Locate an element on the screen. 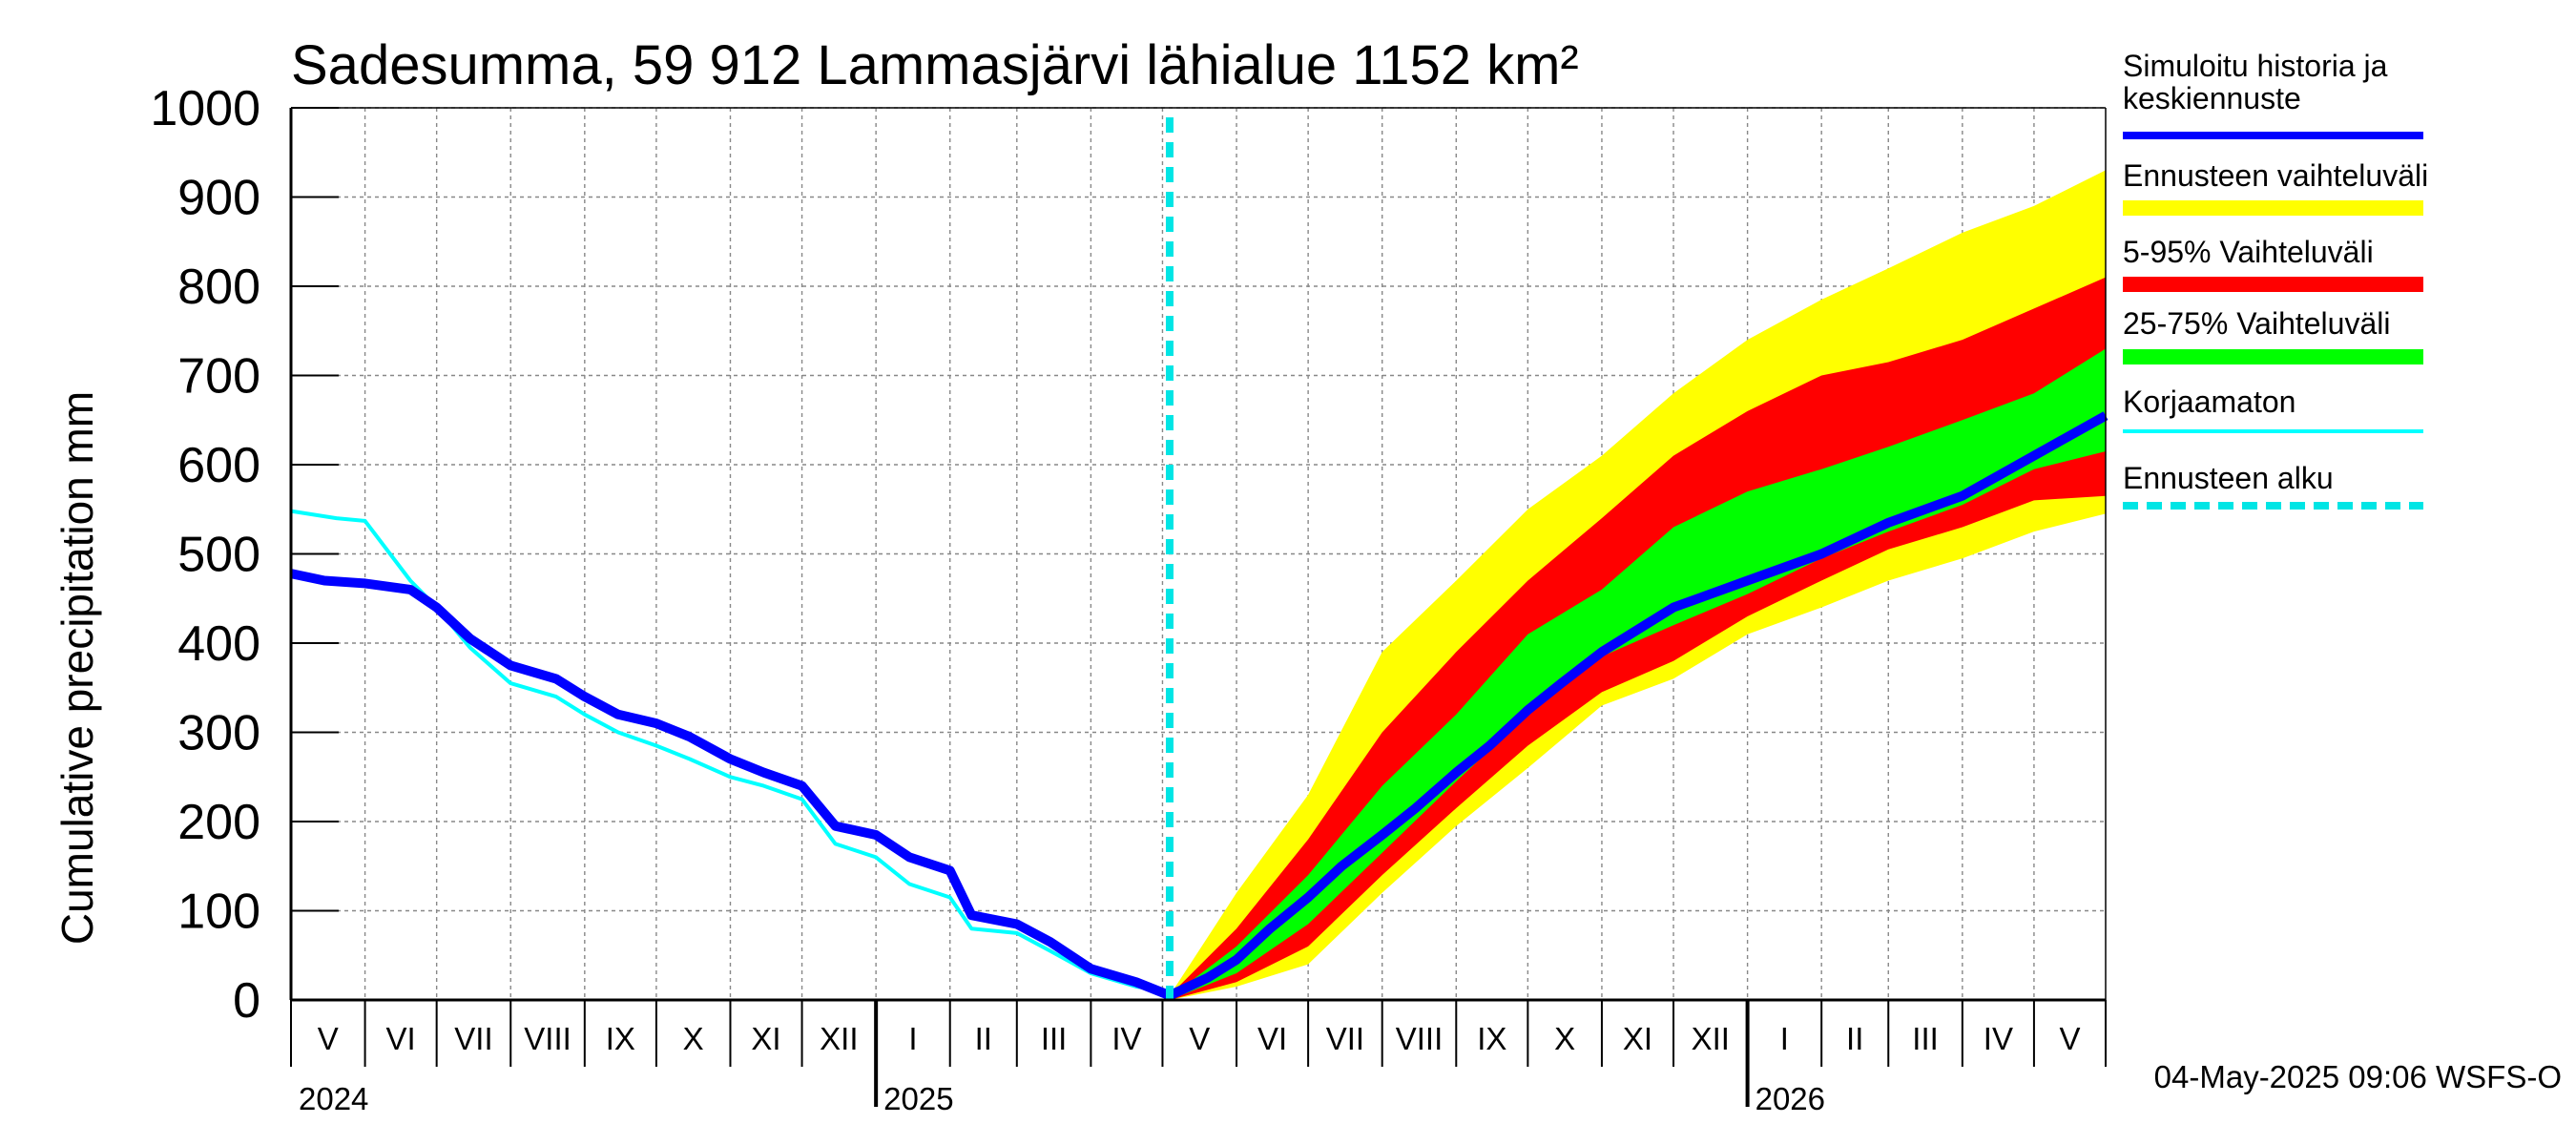 This screenshot has height=1145, width=2576. year-label: 2025 is located at coordinates (918, 1099).